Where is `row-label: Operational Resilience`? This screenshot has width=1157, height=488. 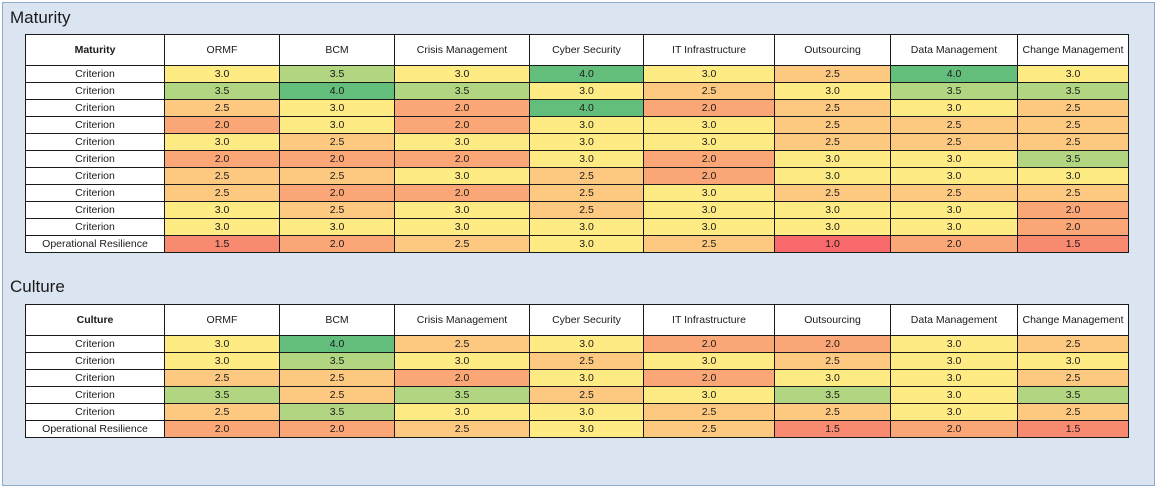
row-label: Operational Resilience is located at coordinates (95, 429).